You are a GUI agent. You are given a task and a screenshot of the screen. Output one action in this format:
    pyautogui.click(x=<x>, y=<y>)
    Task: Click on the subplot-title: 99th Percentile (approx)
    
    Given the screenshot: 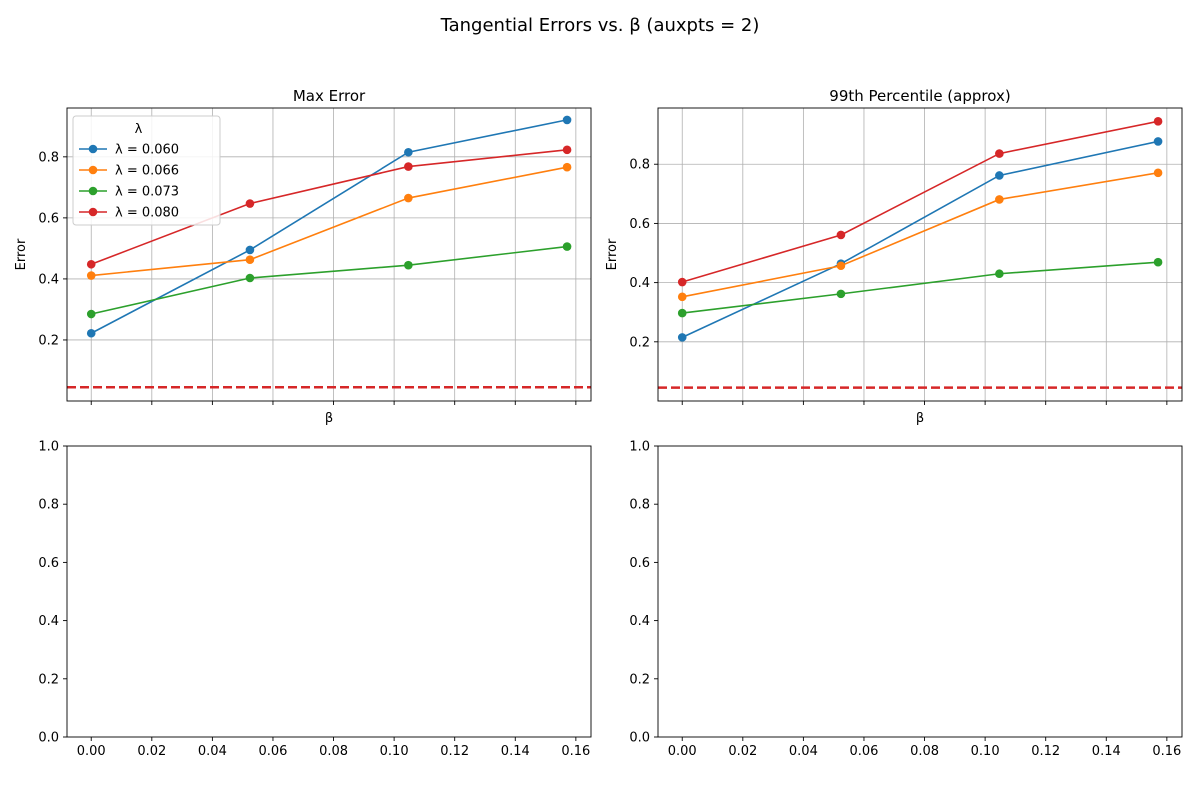 What is the action you would take?
    pyautogui.click(x=919, y=96)
    